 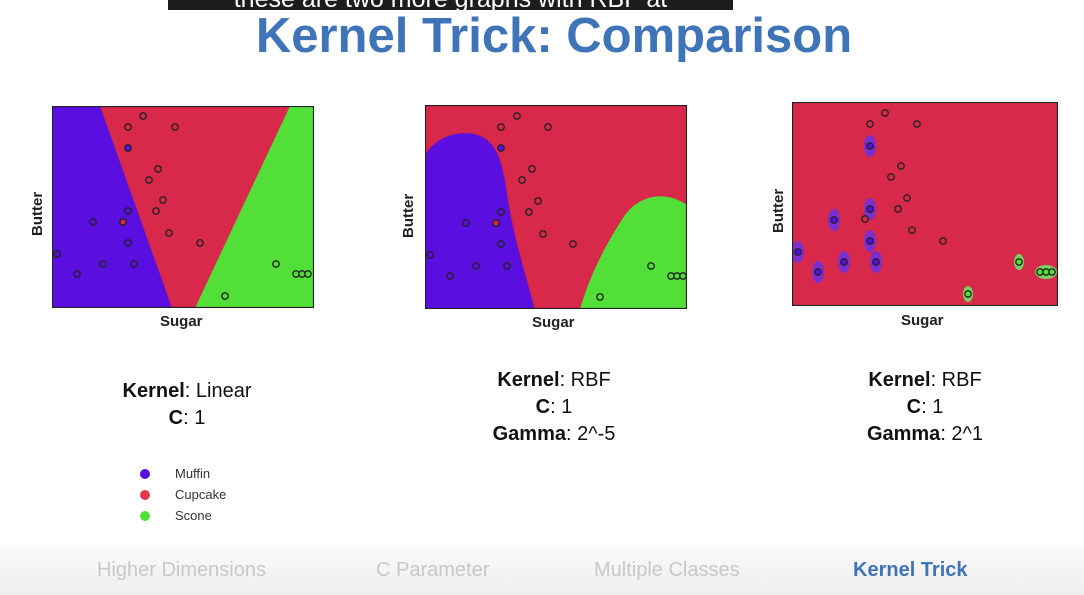 I want to click on plot3-ylabel: Butter, so click(x=778, y=210).